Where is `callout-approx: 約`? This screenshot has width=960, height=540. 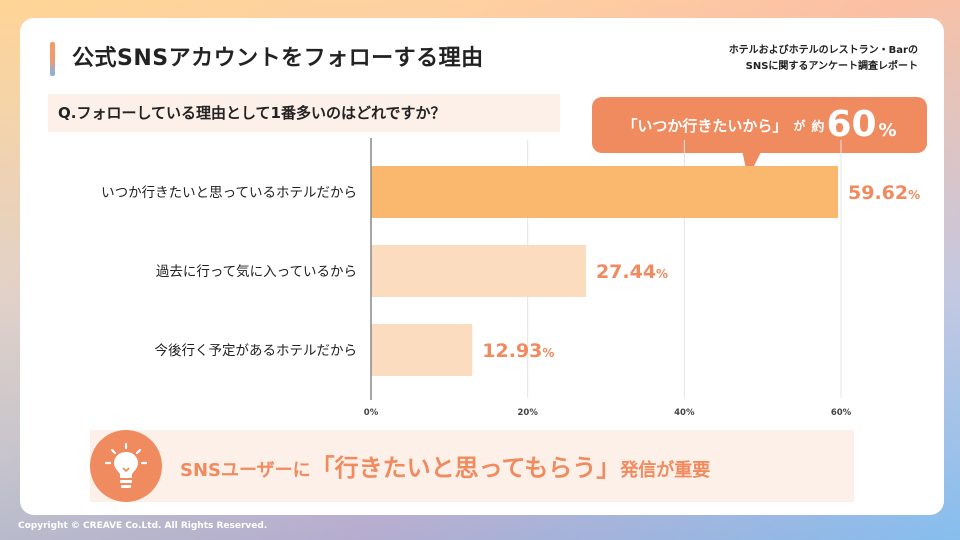 callout-approx: 約 is located at coordinates (818, 127).